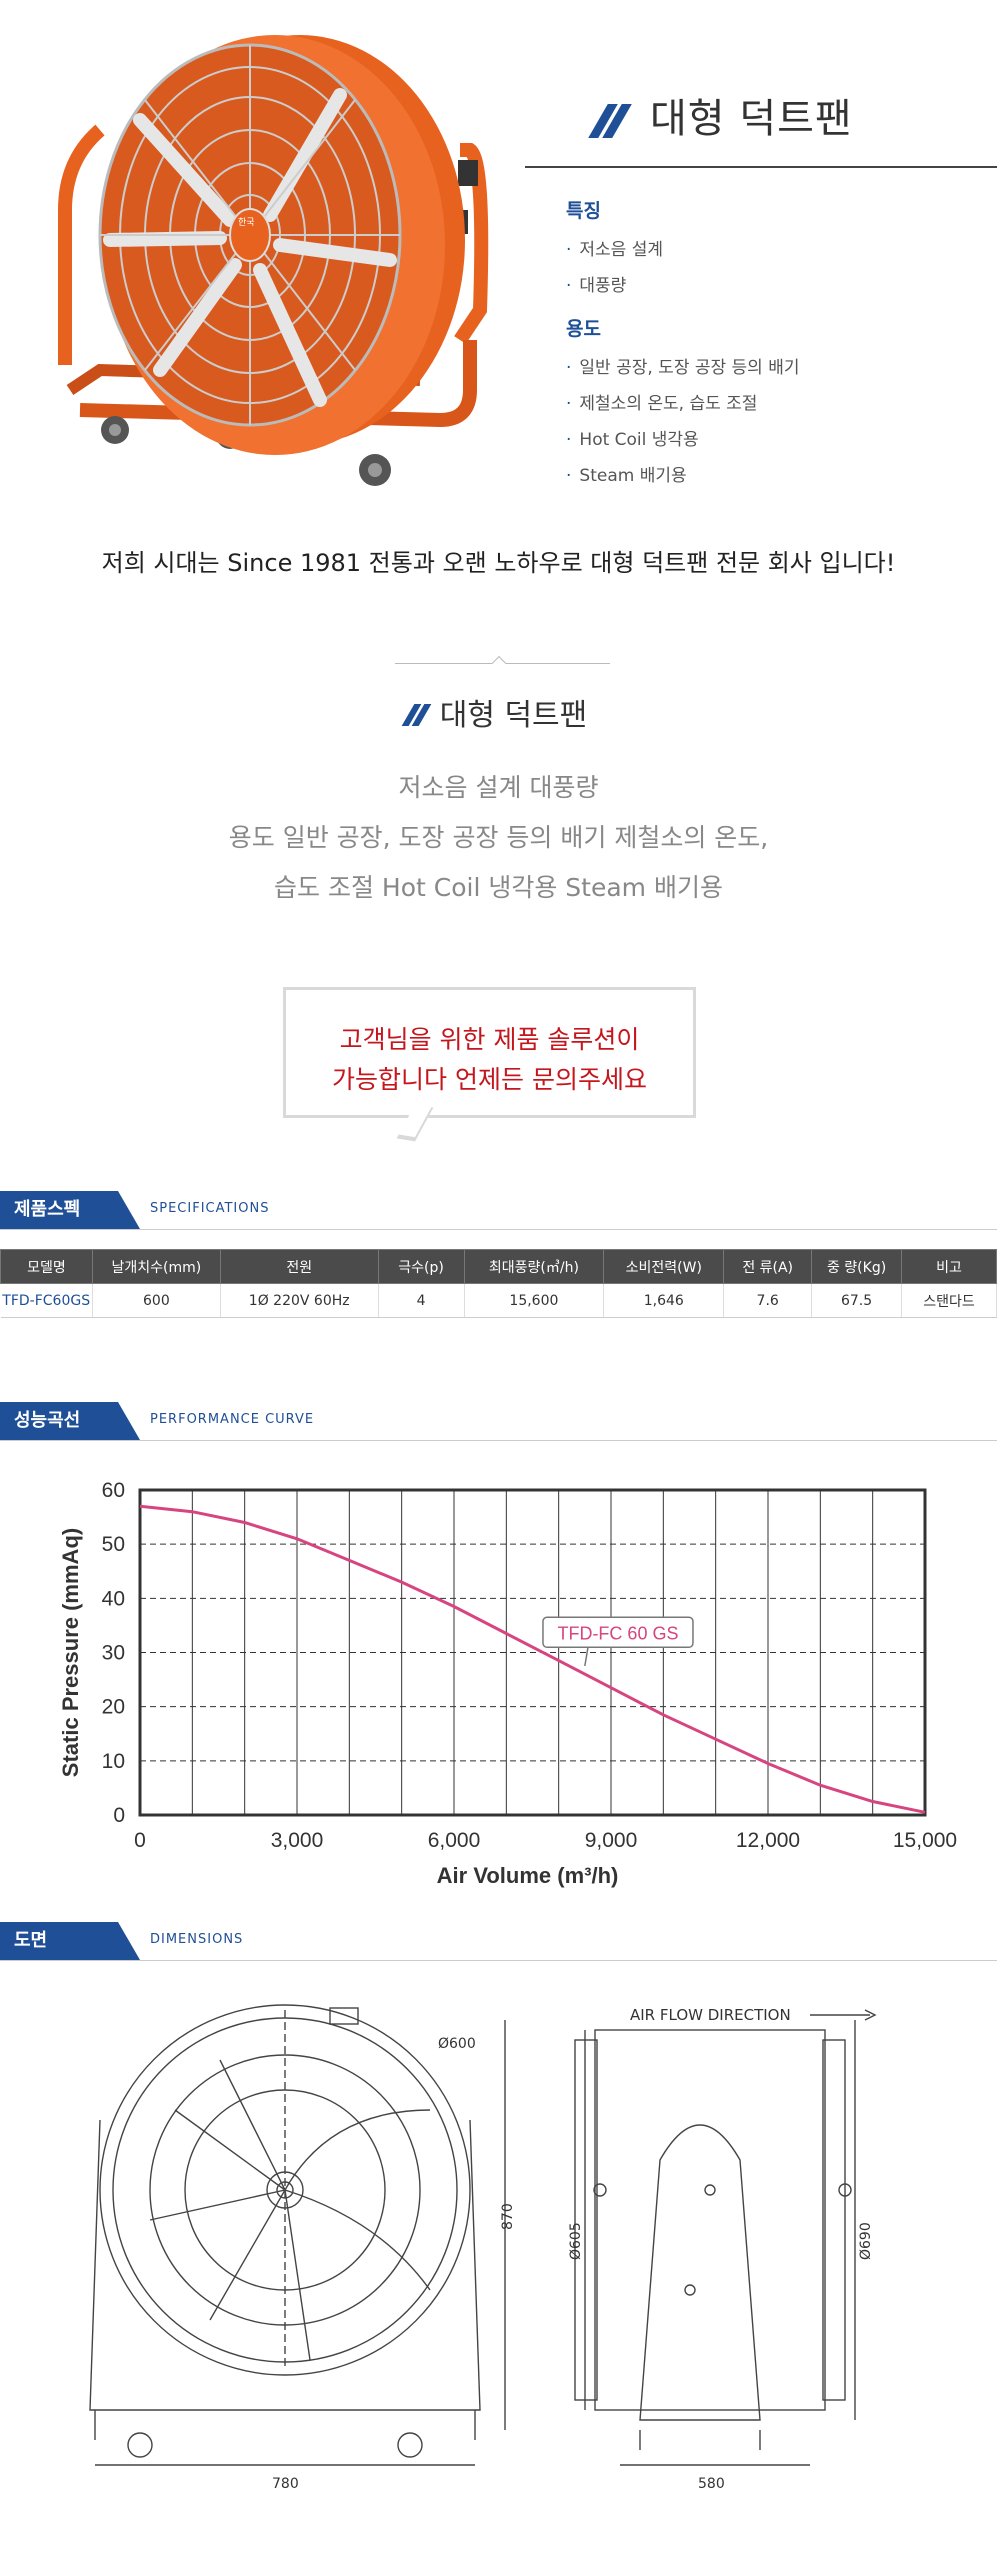 Image resolution: width=997 pixels, height=2560 pixels. Describe the element at coordinates (596, 286) in the screenshot. I see `feature-item: · 대풍량` at that location.